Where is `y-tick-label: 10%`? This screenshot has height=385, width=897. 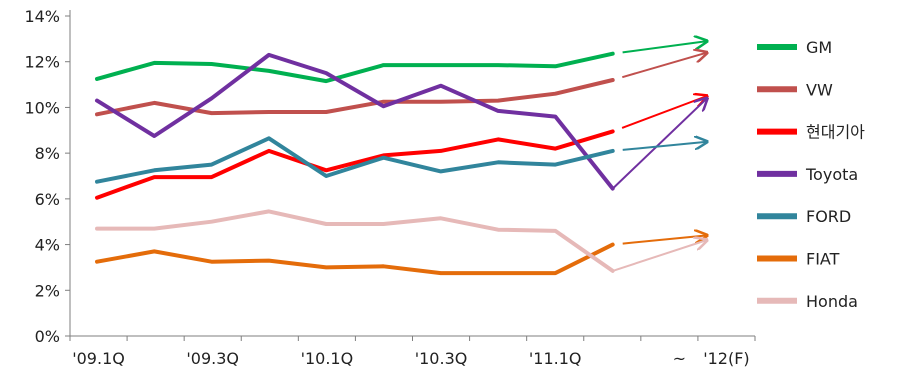
y-tick-label: 10% is located at coordinates (42, 107).